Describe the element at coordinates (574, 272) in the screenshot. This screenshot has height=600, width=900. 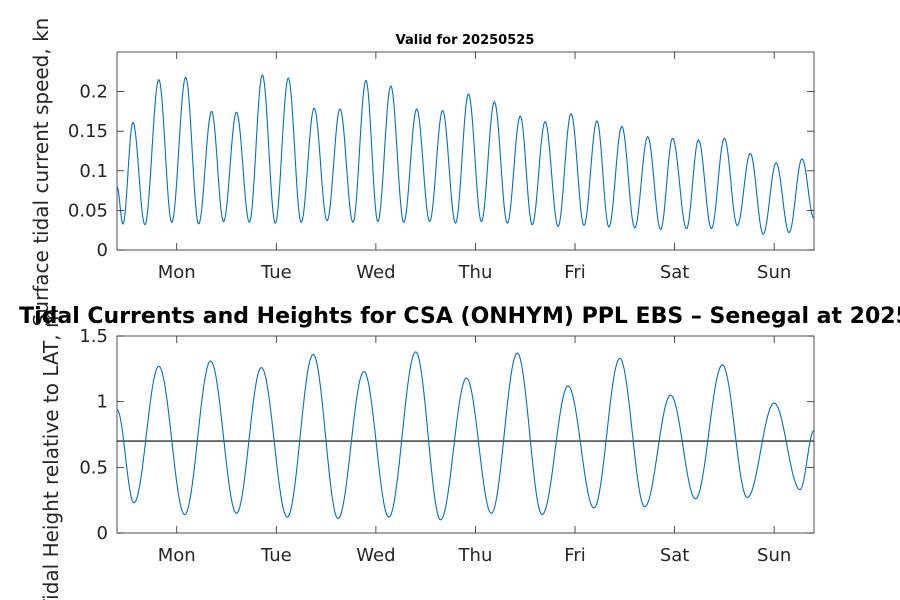
I see `current-speed-x-tick-label: Fri` at that location.